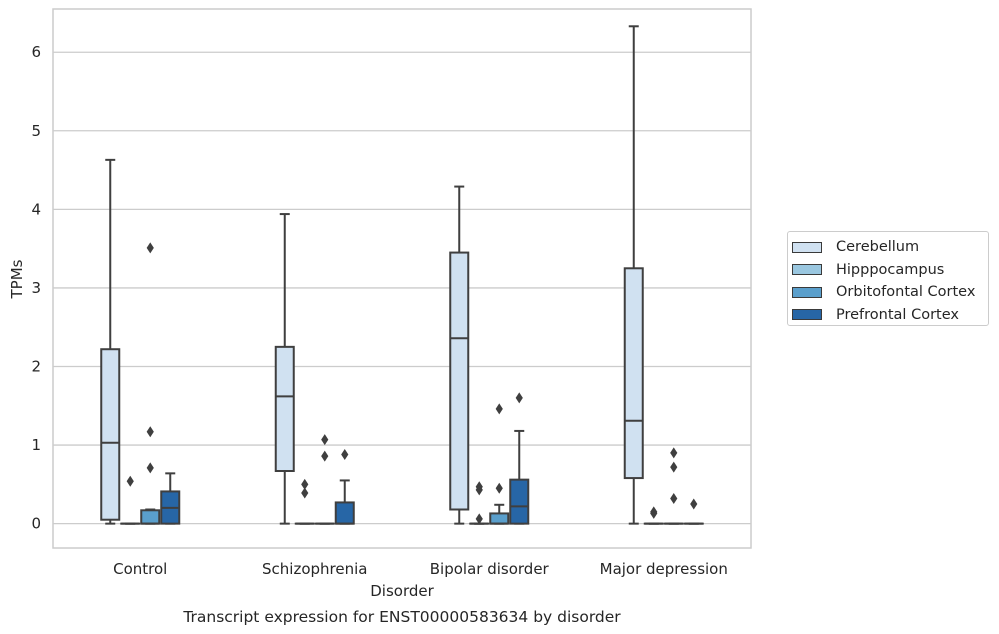  I want to click on legend-label: Orbitofontal Cortex, so click(906, 292).